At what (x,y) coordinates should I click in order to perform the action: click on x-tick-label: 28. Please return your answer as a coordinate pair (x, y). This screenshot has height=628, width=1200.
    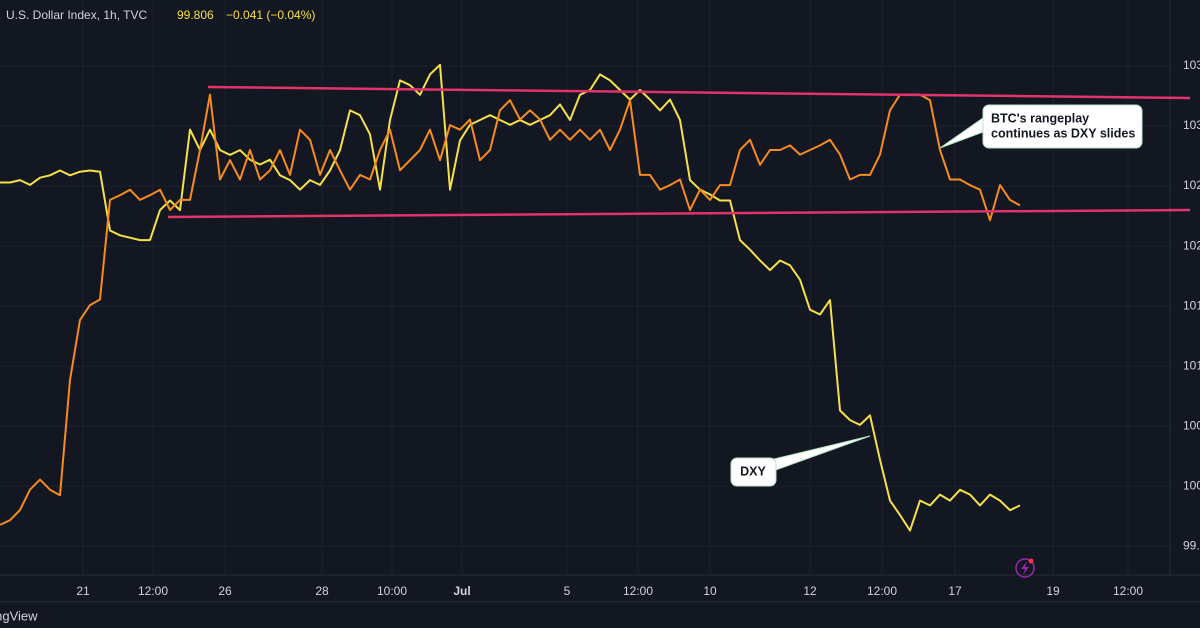
    Looking at the image, I should click on (322, 591).